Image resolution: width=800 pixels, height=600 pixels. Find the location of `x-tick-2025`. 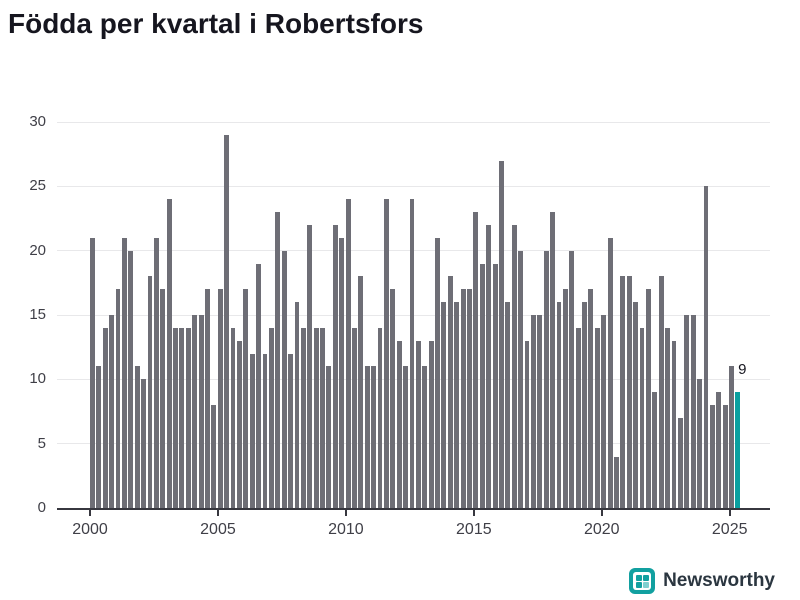

x-tick-2025 is located at coordinates (729, 512).